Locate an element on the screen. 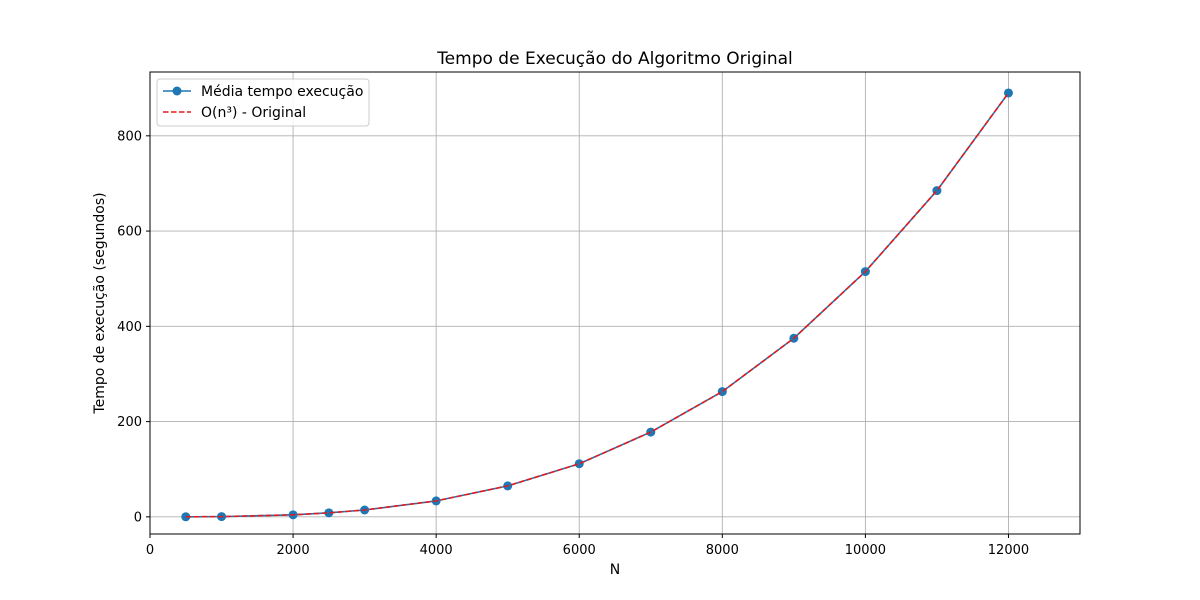 The image size is (1200, 600). legend-label-series-2: O(n³) - Original is located at coordinates (253, 113).